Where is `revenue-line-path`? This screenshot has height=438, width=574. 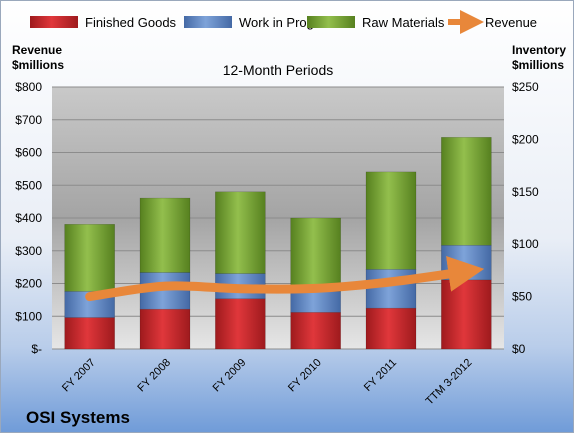
revenue-line-path is located at coordinates (285, 279).